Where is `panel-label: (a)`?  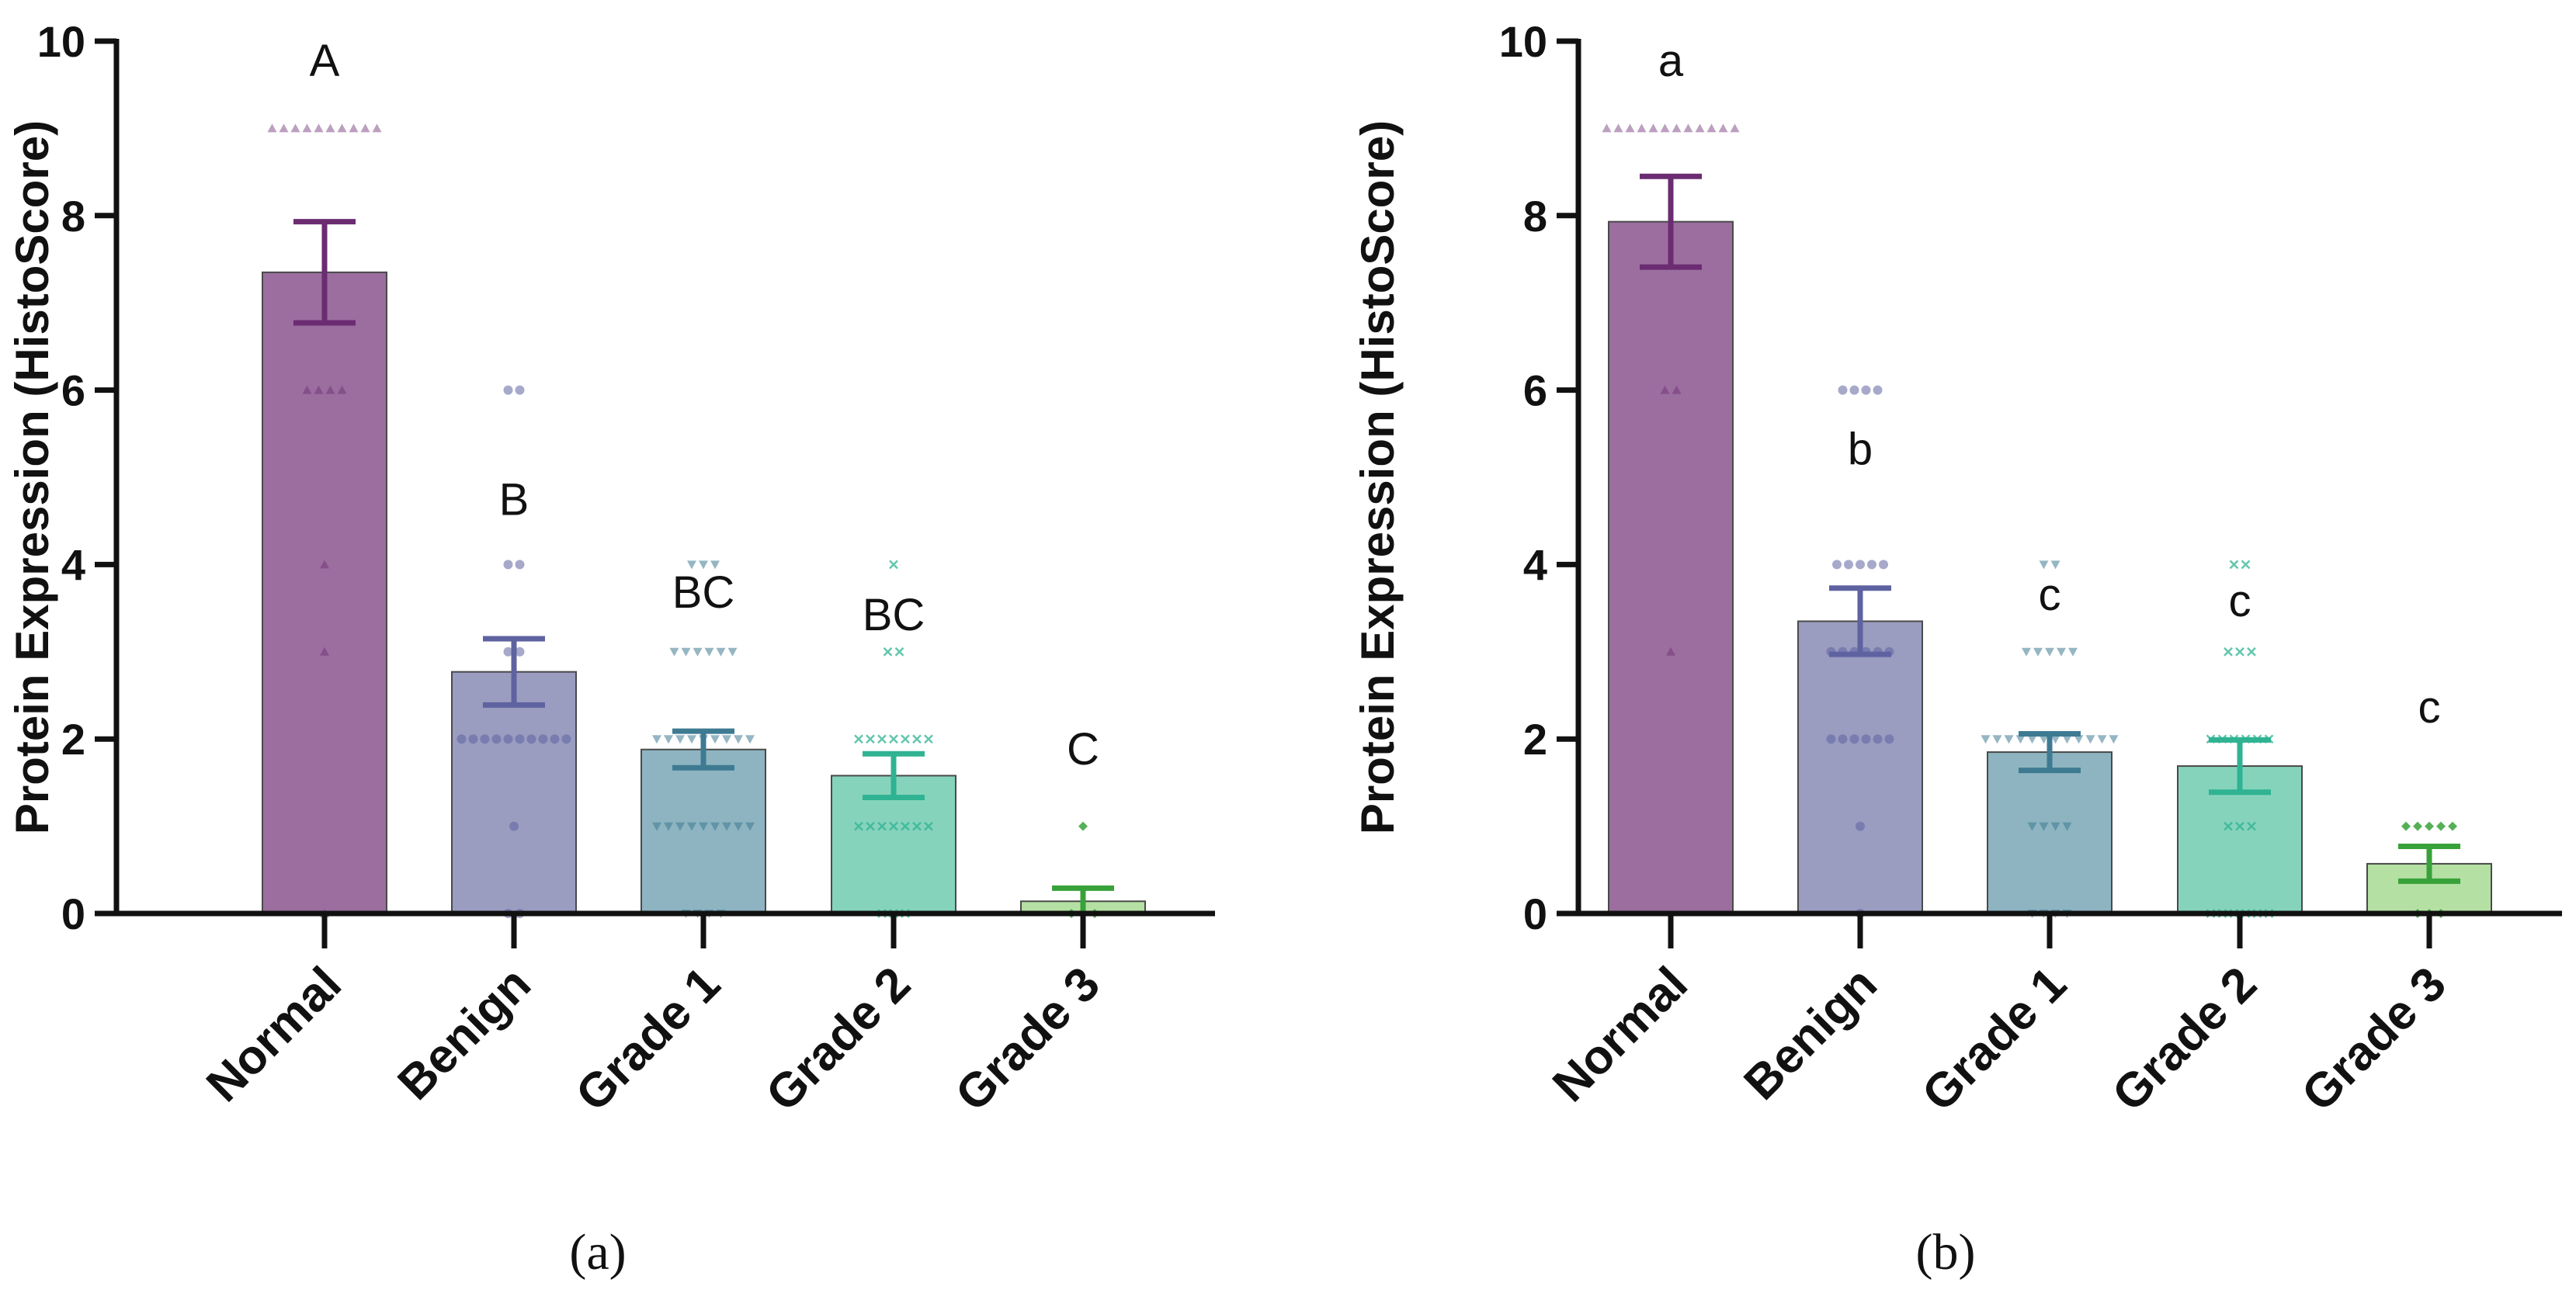
panel-label: (a) is located at coordinates (597, 1253).